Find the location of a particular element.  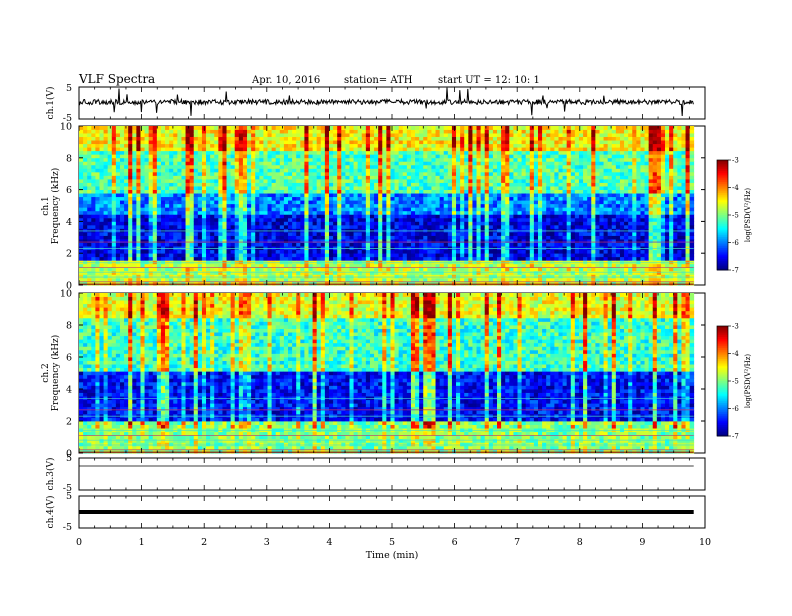

ch4-waveform-ylabel: ch.4(V) is located at coordinates (50, 512).